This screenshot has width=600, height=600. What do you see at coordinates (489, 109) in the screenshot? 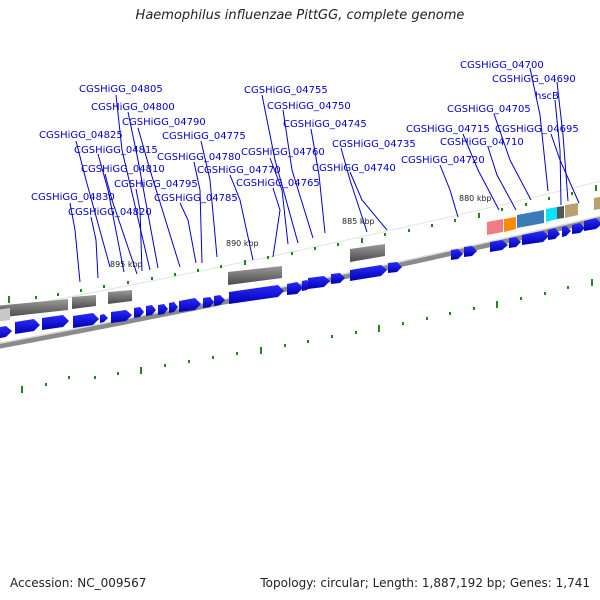
I see `gene-label-04705: CGSHiGG_04705` at bounding box center [489, 109].